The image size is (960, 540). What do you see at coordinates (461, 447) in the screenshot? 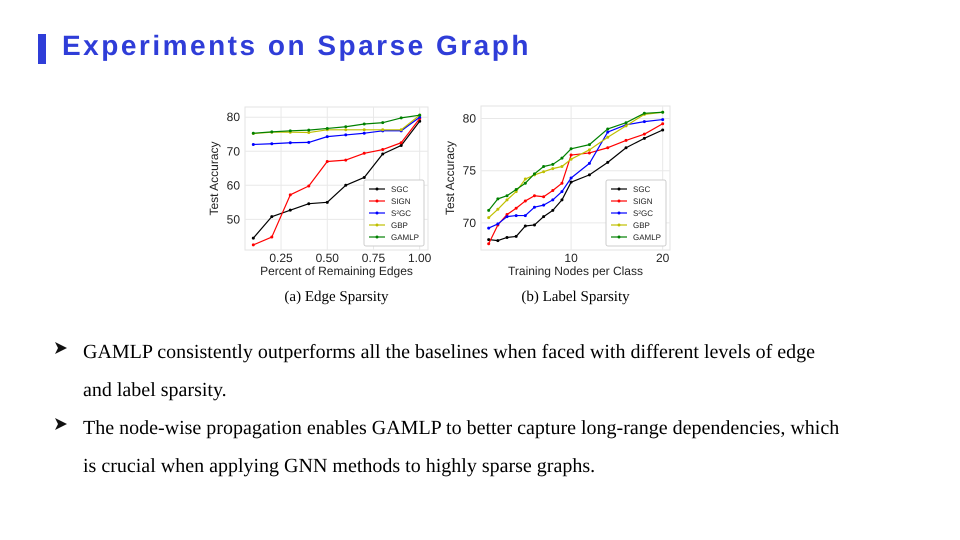
I see `text: The node-wise propagation enables GAMLP to better capture long-range dependencies, which is crucial when applying GNN methods to highly sparse graphs.` at bounding box center [461, 447].